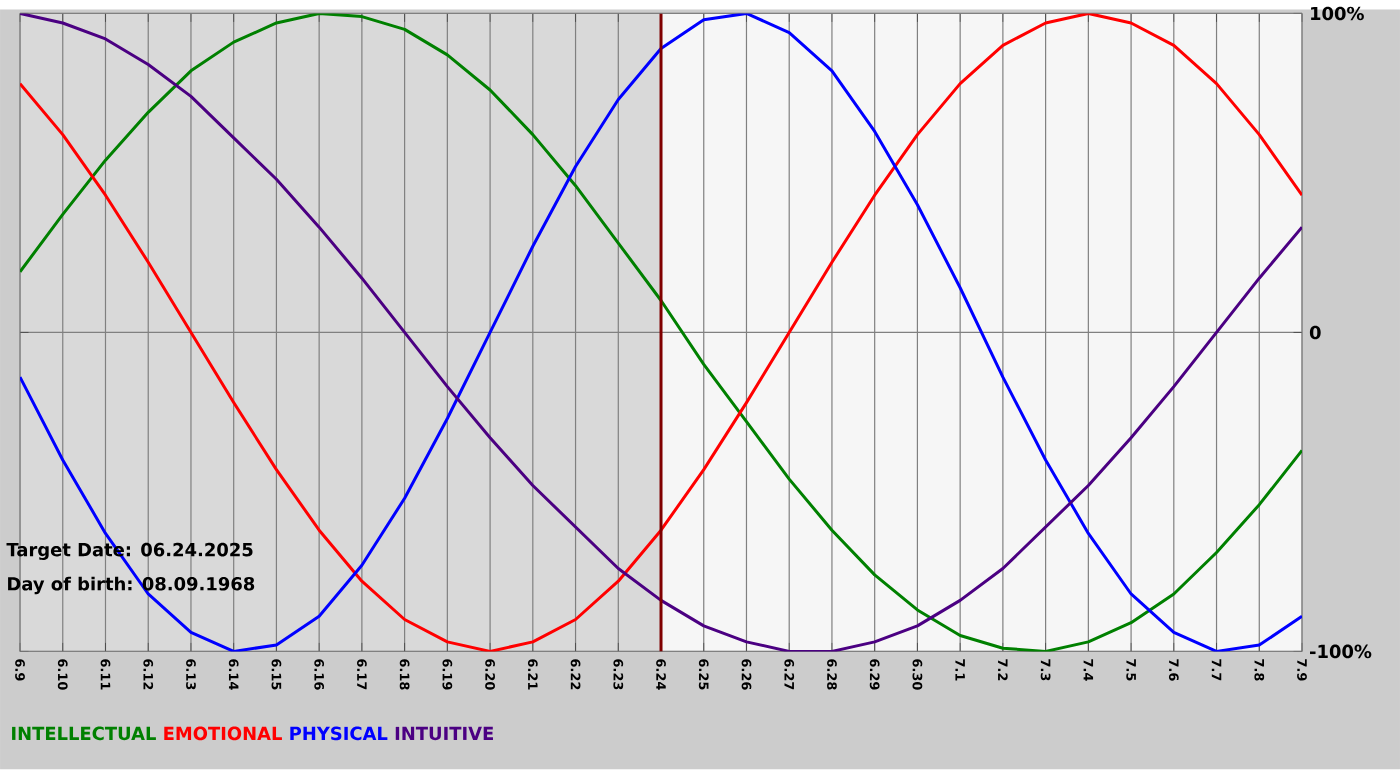 The height and width of the screenshot is (770, 1400). I want to click on text: INTELLECTUAL, so click(84, 733).